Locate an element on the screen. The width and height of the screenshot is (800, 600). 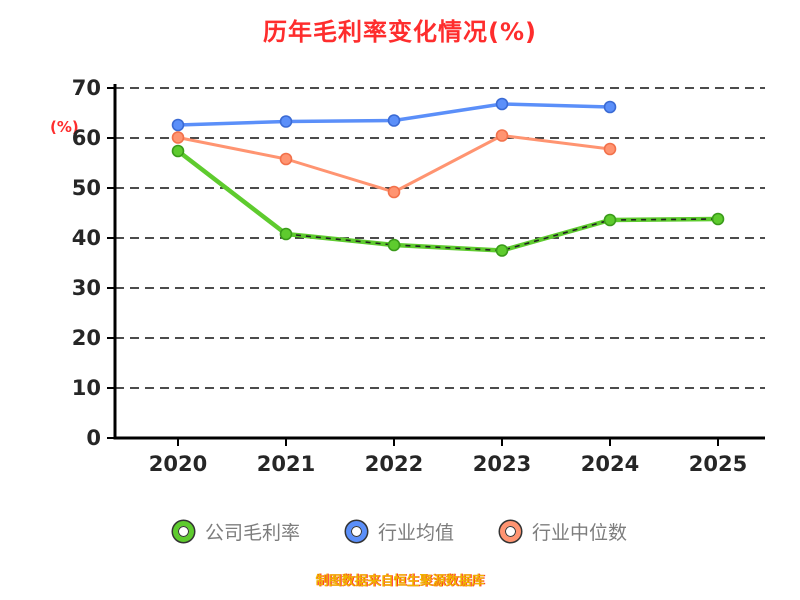
series-行业均值 is located at coordinates (394, 114).